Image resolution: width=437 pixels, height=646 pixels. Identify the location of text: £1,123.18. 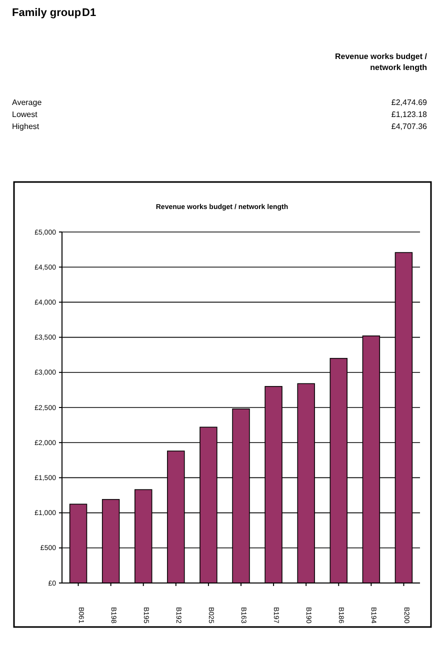
(409, 114).